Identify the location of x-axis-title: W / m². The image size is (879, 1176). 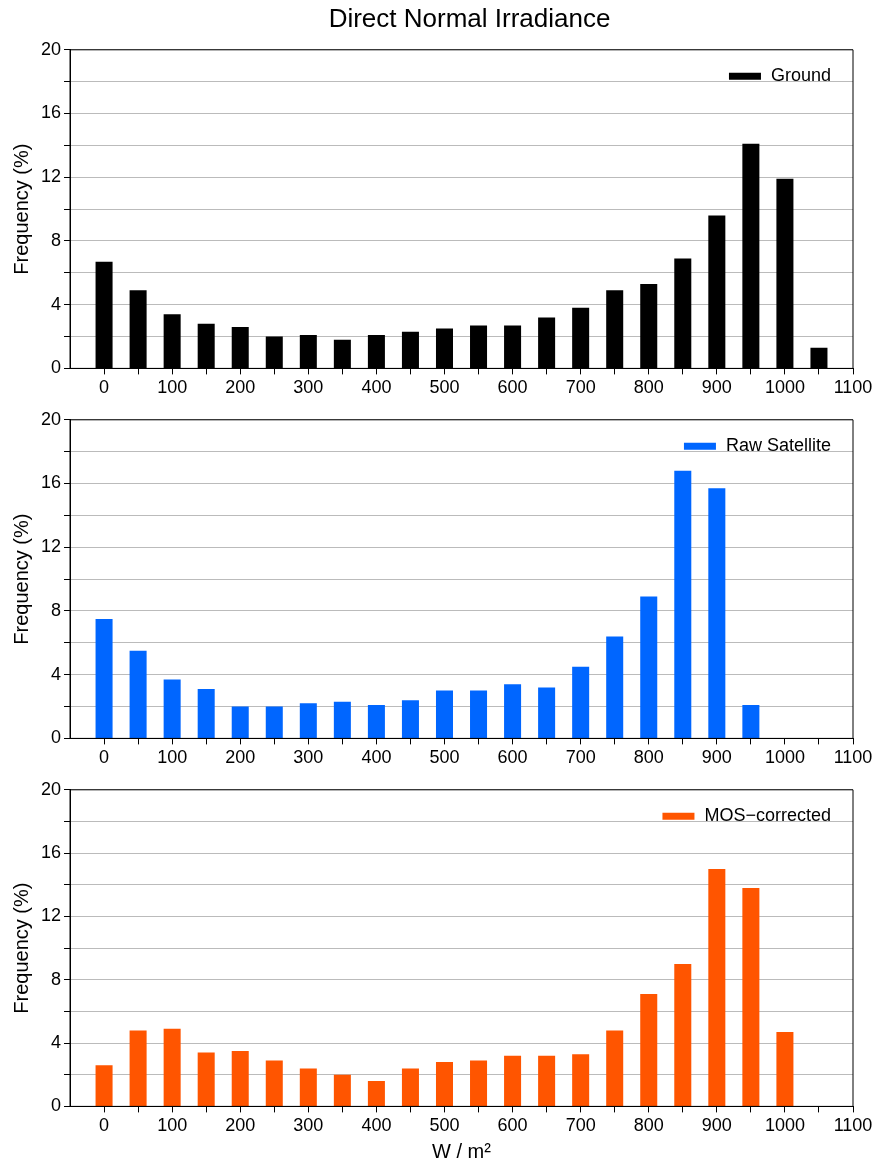
(462, 1150).